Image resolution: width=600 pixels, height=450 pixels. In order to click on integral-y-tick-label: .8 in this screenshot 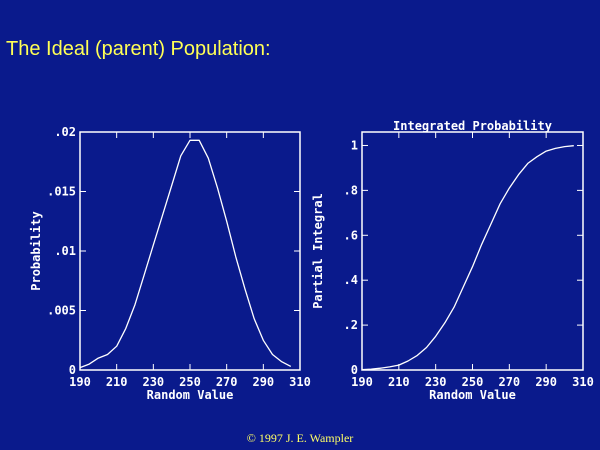, I will do `click(351, 190)`.